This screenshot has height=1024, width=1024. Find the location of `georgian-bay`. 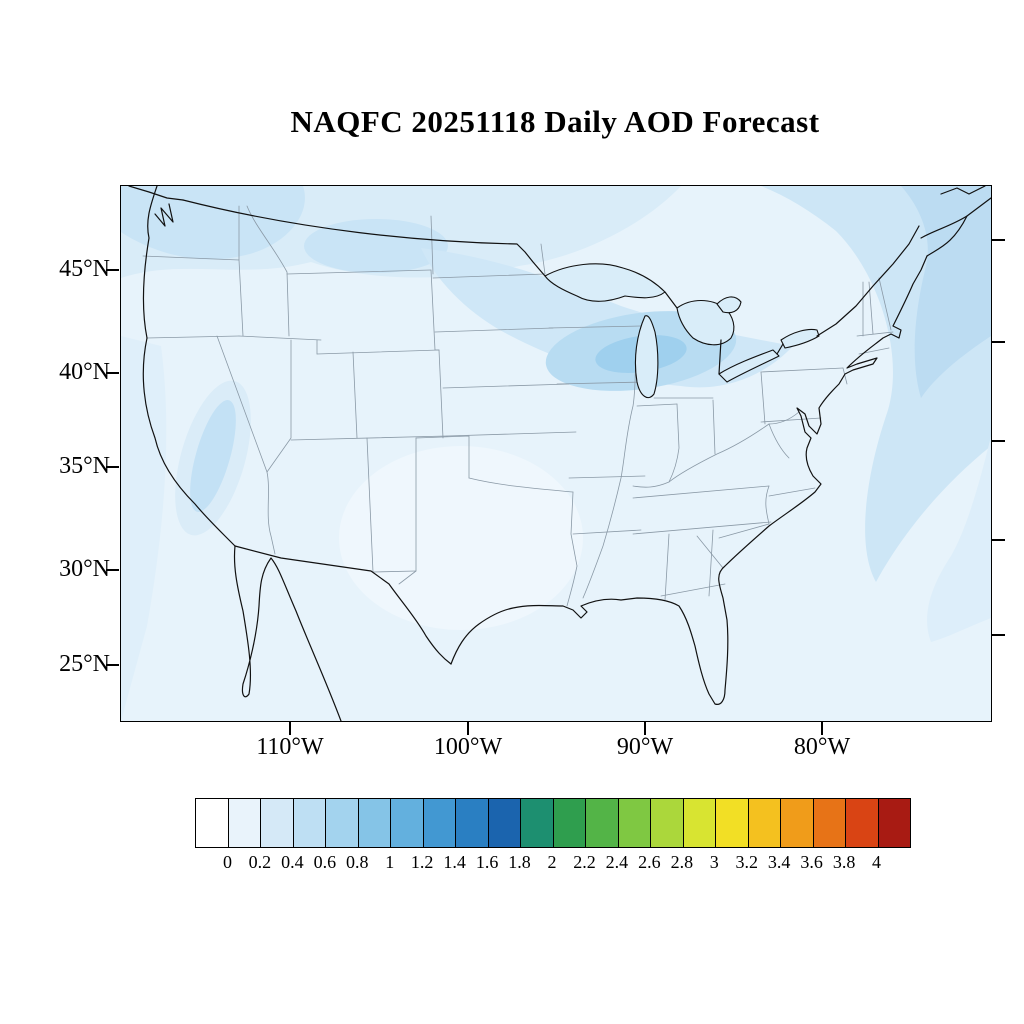

georgian-bay is located at coordinates (729, 305).